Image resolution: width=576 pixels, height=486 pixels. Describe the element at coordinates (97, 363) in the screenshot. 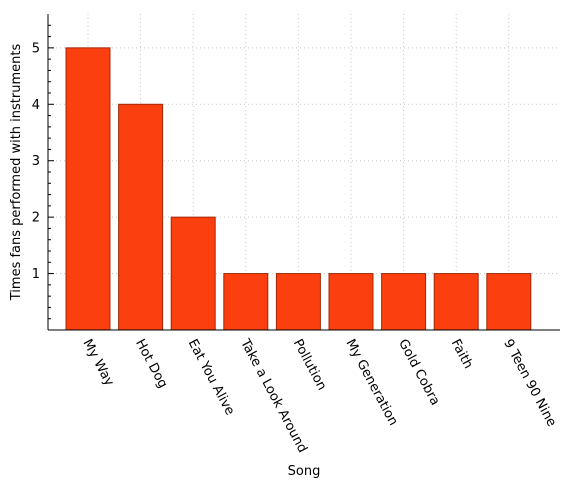

I see `x-tick-label: My Way` at that location.